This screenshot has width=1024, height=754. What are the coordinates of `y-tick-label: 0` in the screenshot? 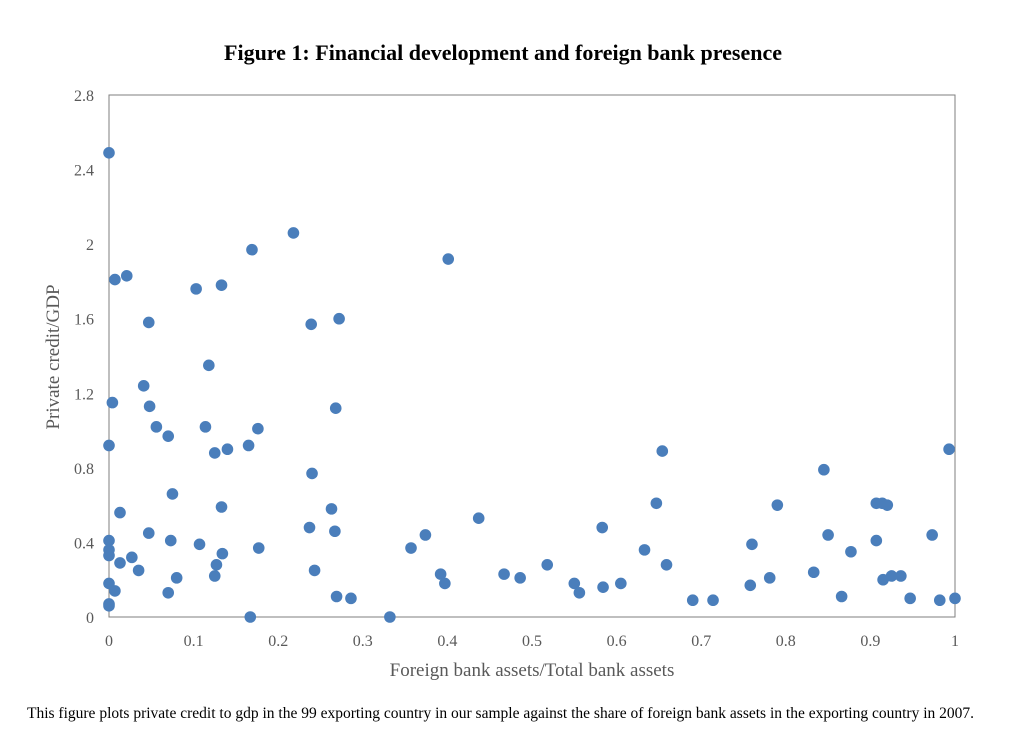 It's located at (90, 618).